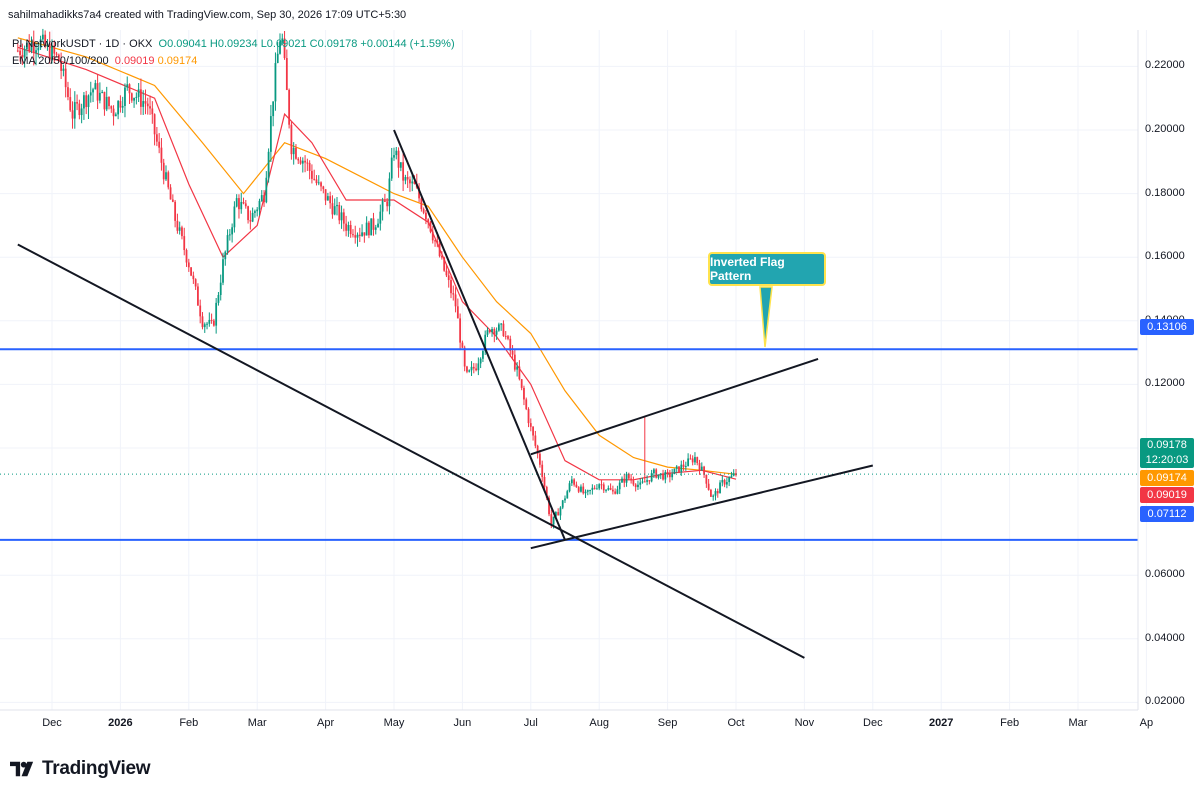 This screenshot has width=1200, height=800. Describe the element at coordinates (1165, 574) in the screenshot. I see `price-tick-label: 0.06000` at that location.